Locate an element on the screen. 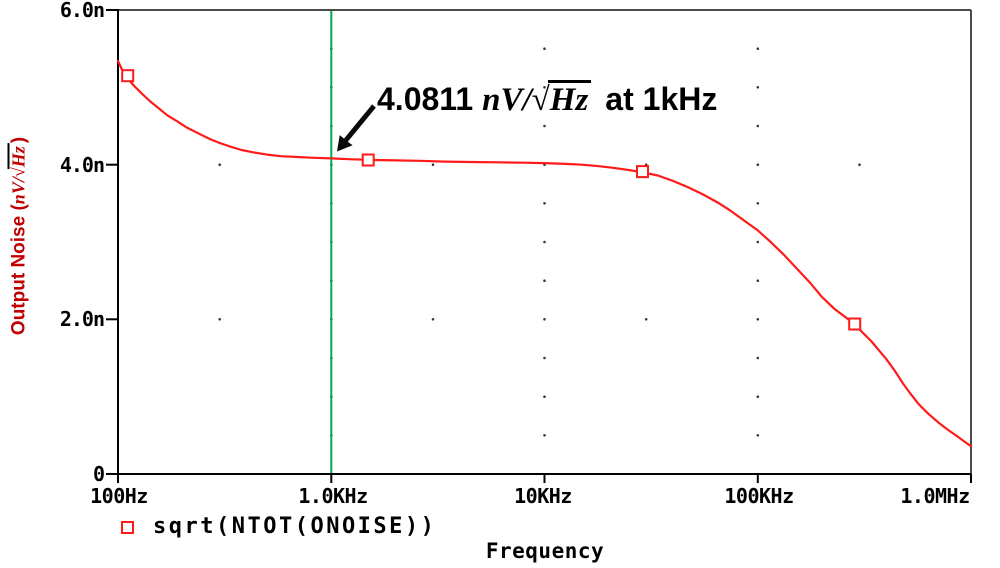 Image resolution: width=1000 pixels, height=568 pixels. cursor-value-annotation: 4.0811 nV/√Hz at 1kHz is located at coordinates (547, 99).